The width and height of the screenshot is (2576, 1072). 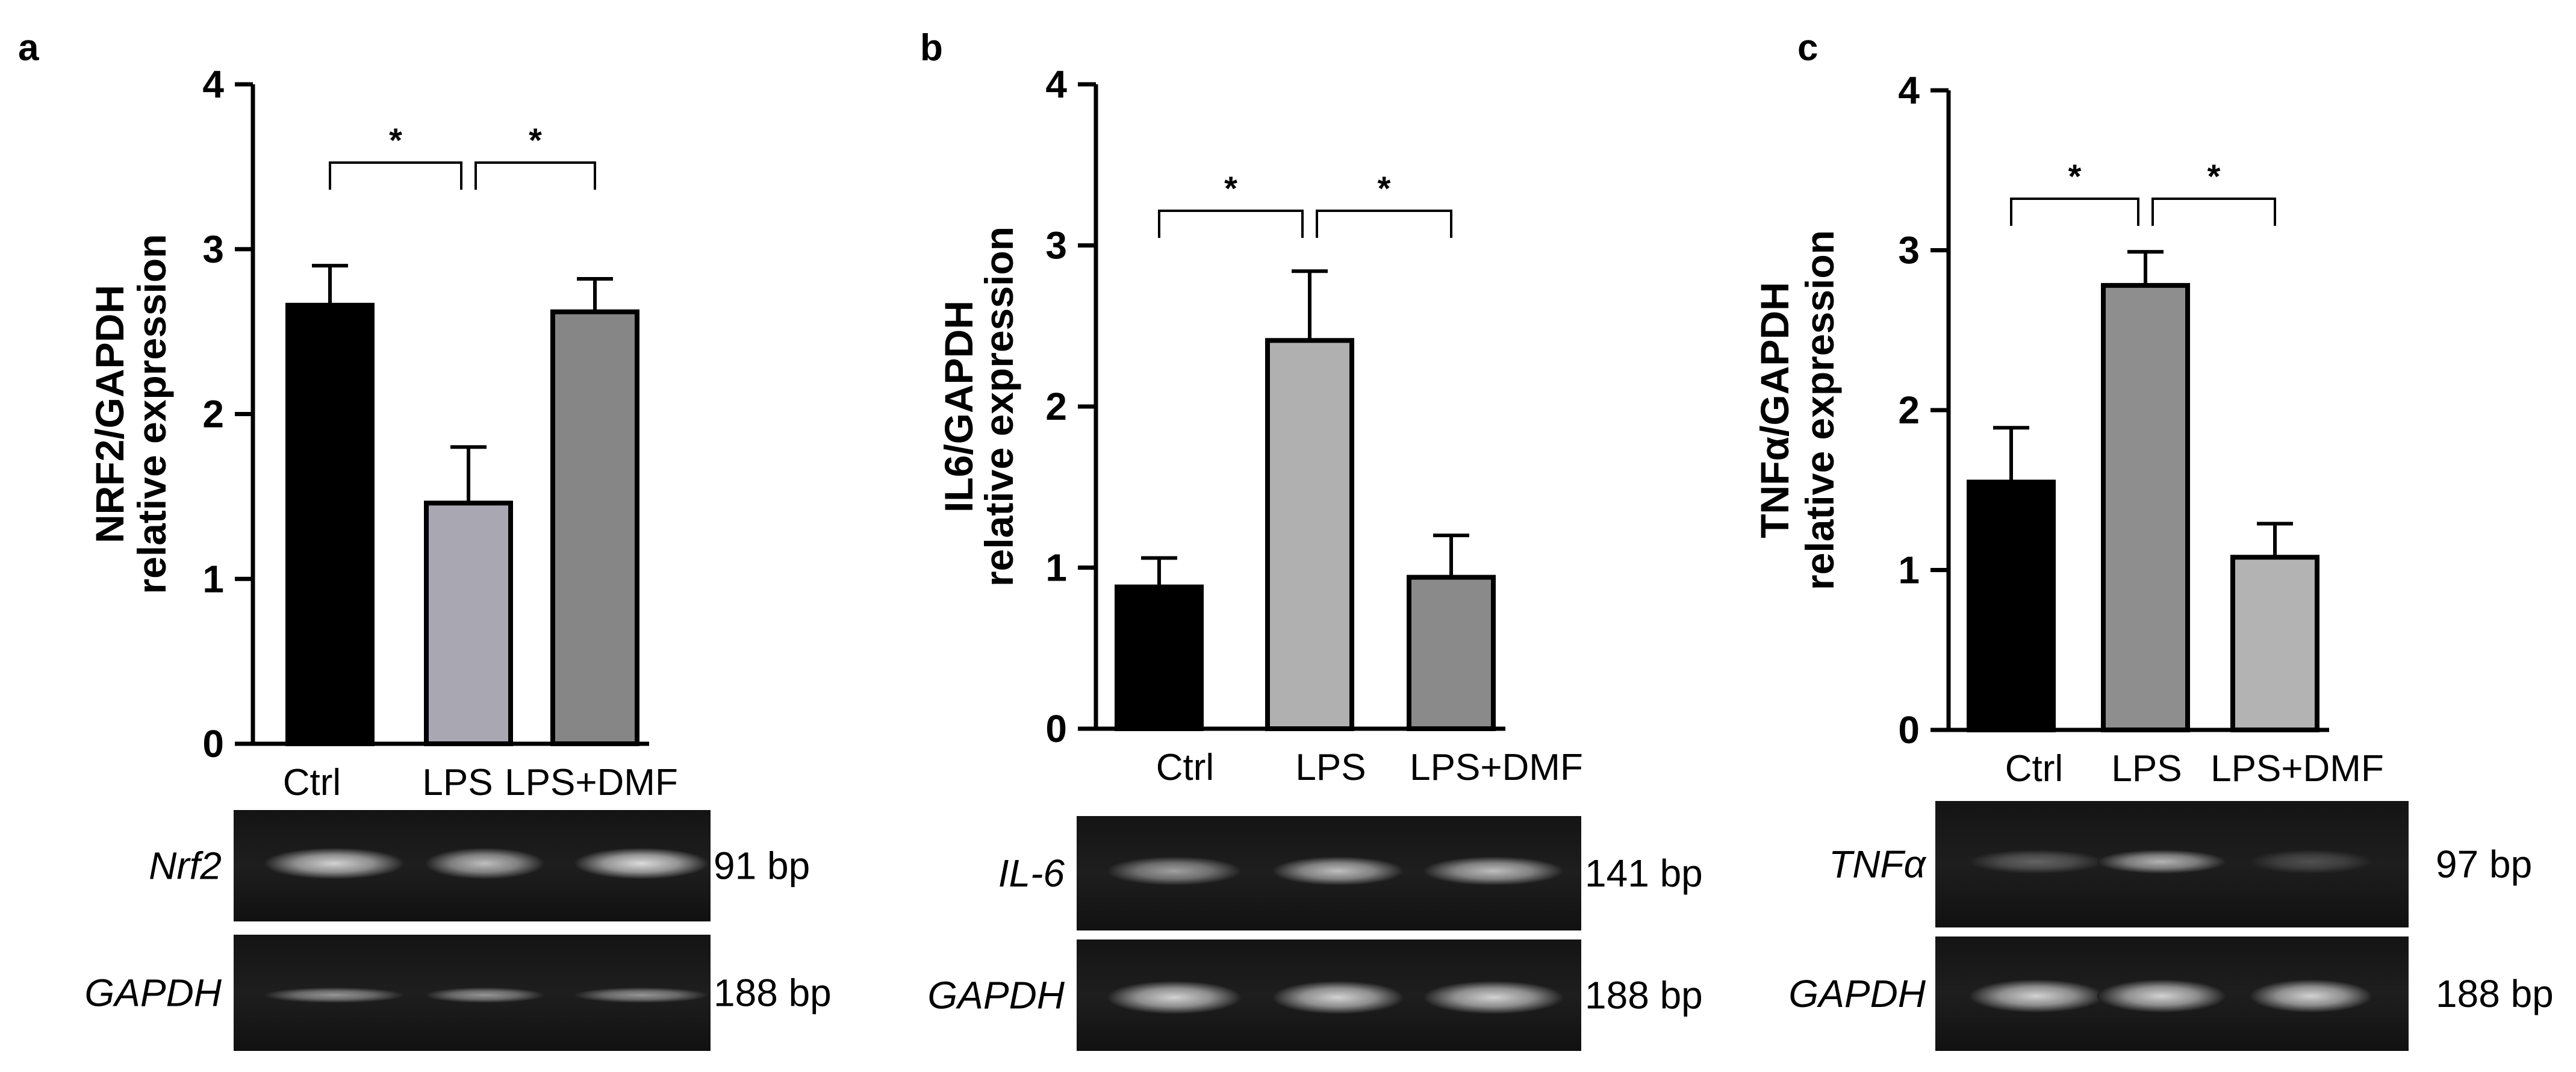 What do you see at coordinates (2484, 864) in the screenshot?
I see `gel-size-label-target: 97 bp` at bounding box center [2484, 864].